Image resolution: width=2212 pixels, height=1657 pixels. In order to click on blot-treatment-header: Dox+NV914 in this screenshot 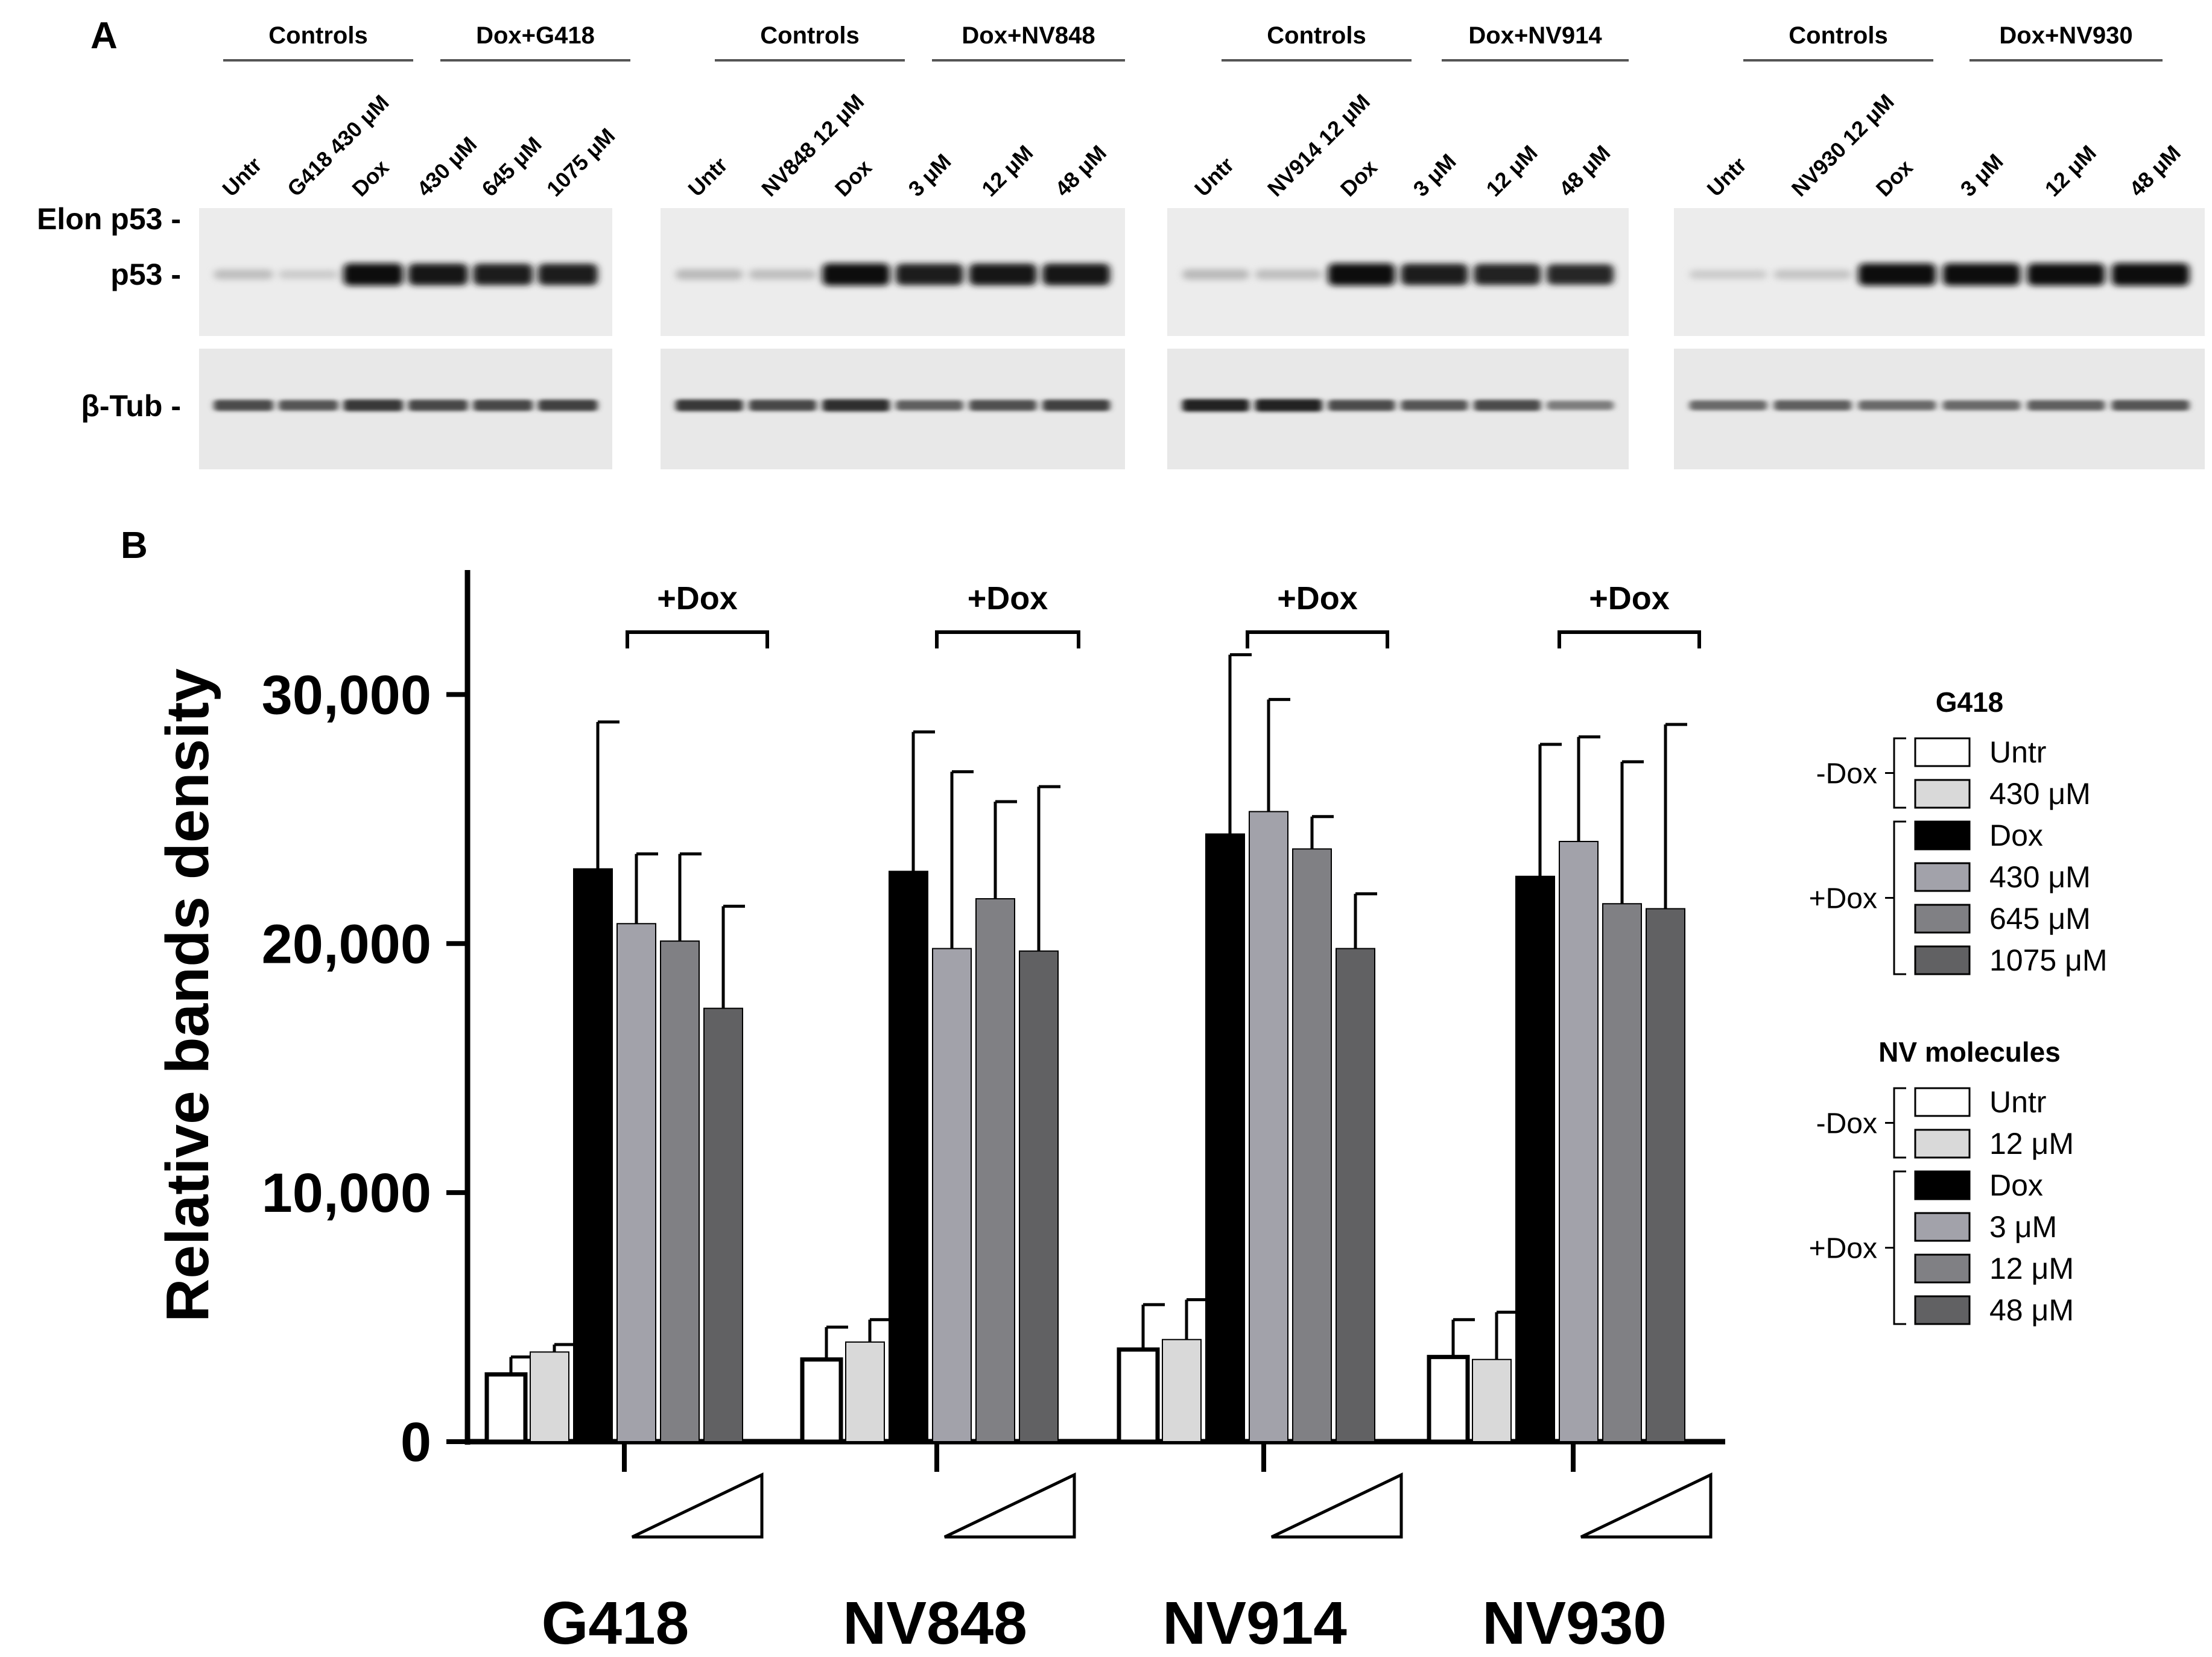, I will do `click(1535, 35)`.